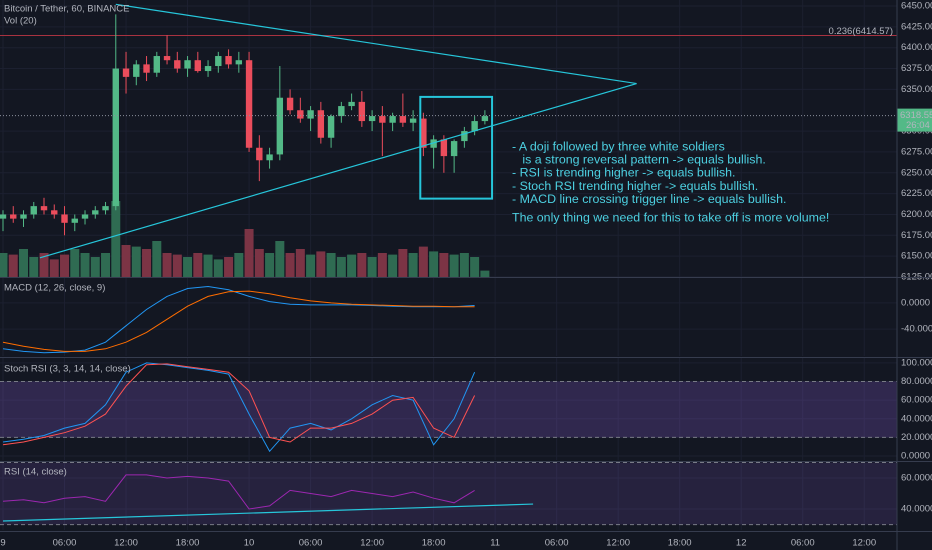 The width and height of the screenshot is (932, 550). What do you see at coordinates (916, 509) in the screenshot?
I see `y-tick-label: 40.0000` at bounding box center [916, 509].